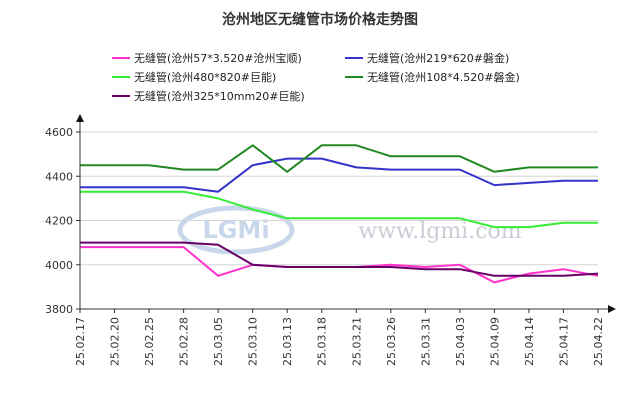 This screenshot has width=640, height=412. What do you see at coordinates (438, 58) in the screenshot?
I see `legend-label-2: 无缝管(沧州219*620#磐金)` at bounding box center [438, 58].